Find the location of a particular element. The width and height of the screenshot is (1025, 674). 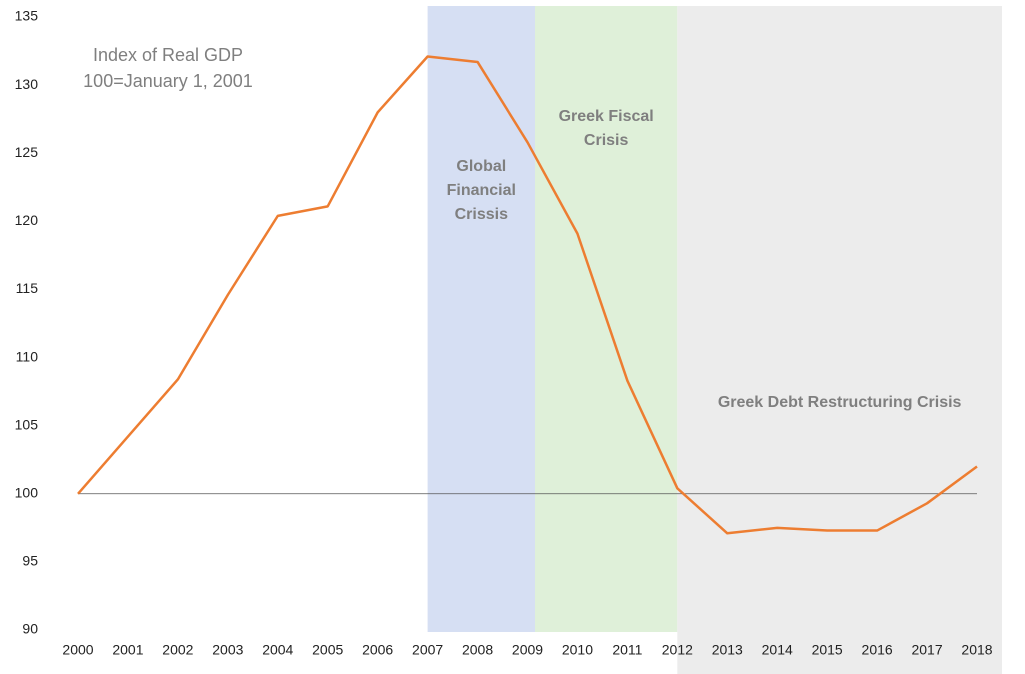

x-tick-label: 2012 is located at coordinates (677, 650).